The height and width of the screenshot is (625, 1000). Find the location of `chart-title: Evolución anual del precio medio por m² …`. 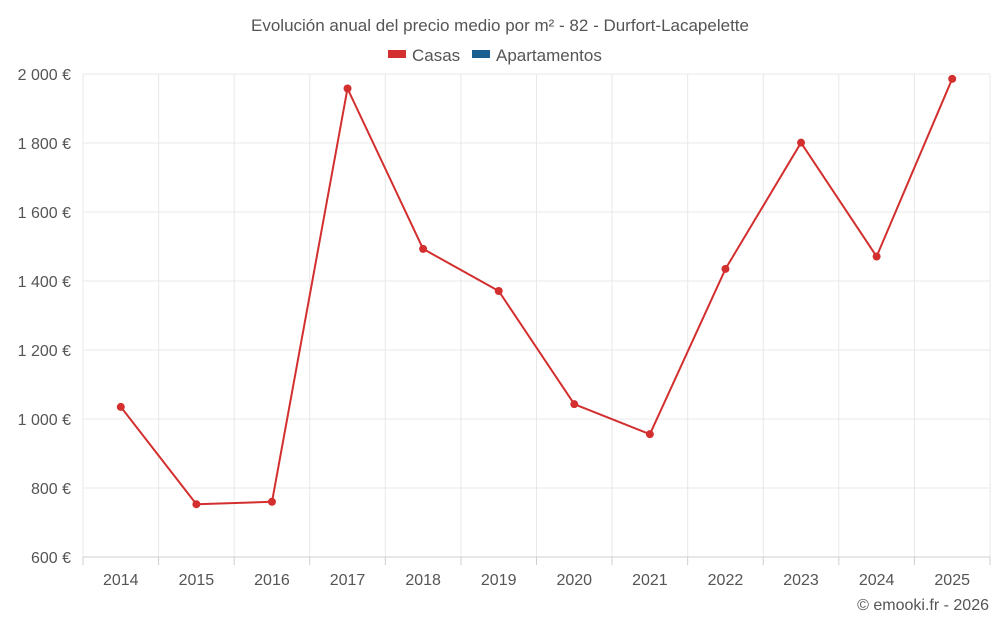

chart-title: Evolución anual del precio medio por m² … is located at coordinates (500, 25).